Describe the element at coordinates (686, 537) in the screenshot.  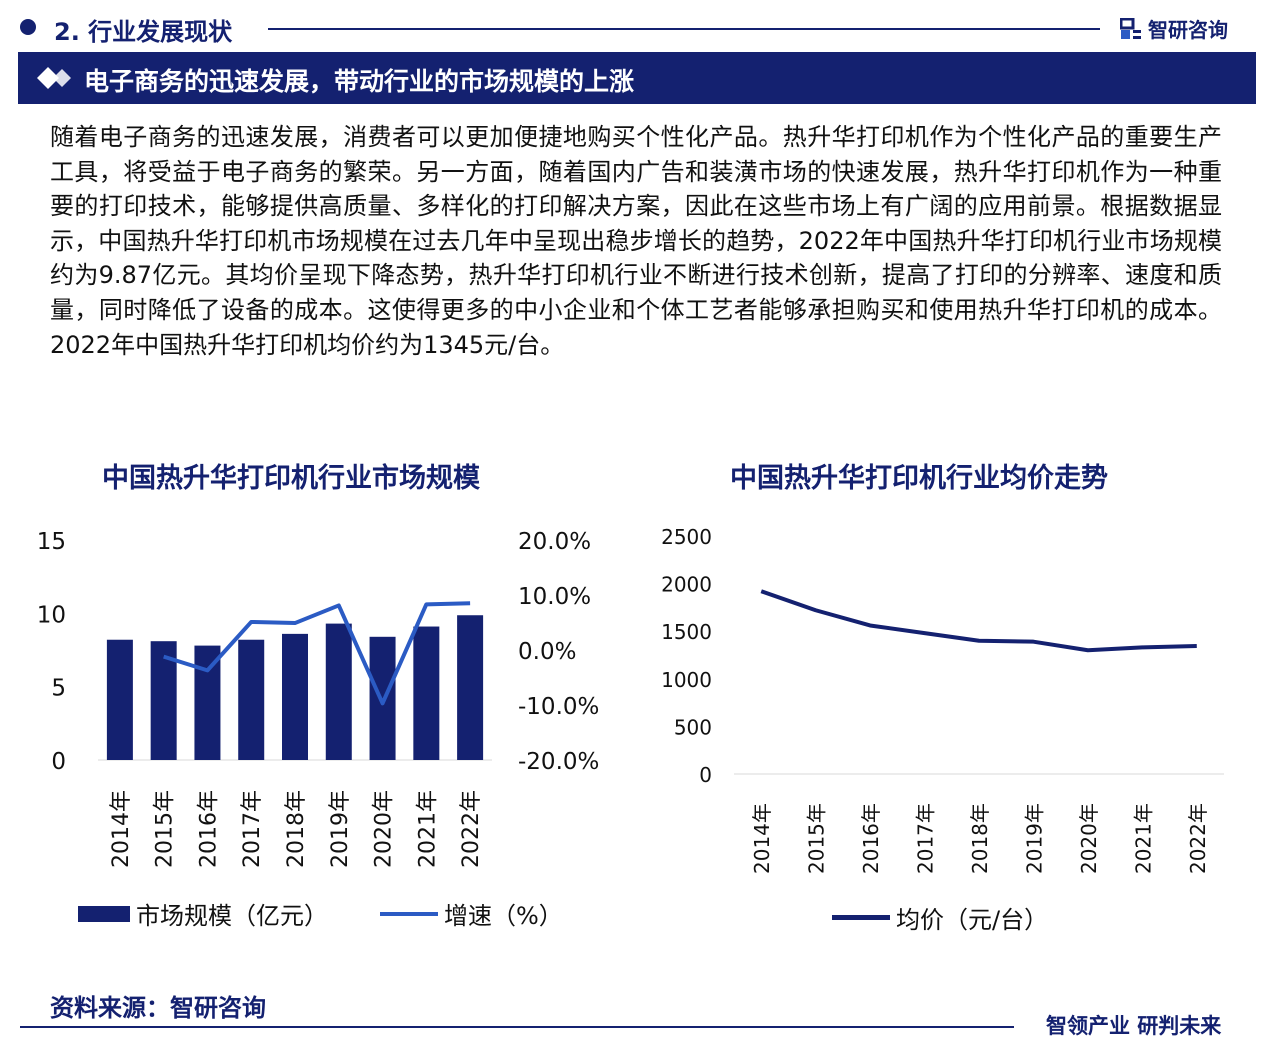
I see `chart2-ytick: 2500` at that location.